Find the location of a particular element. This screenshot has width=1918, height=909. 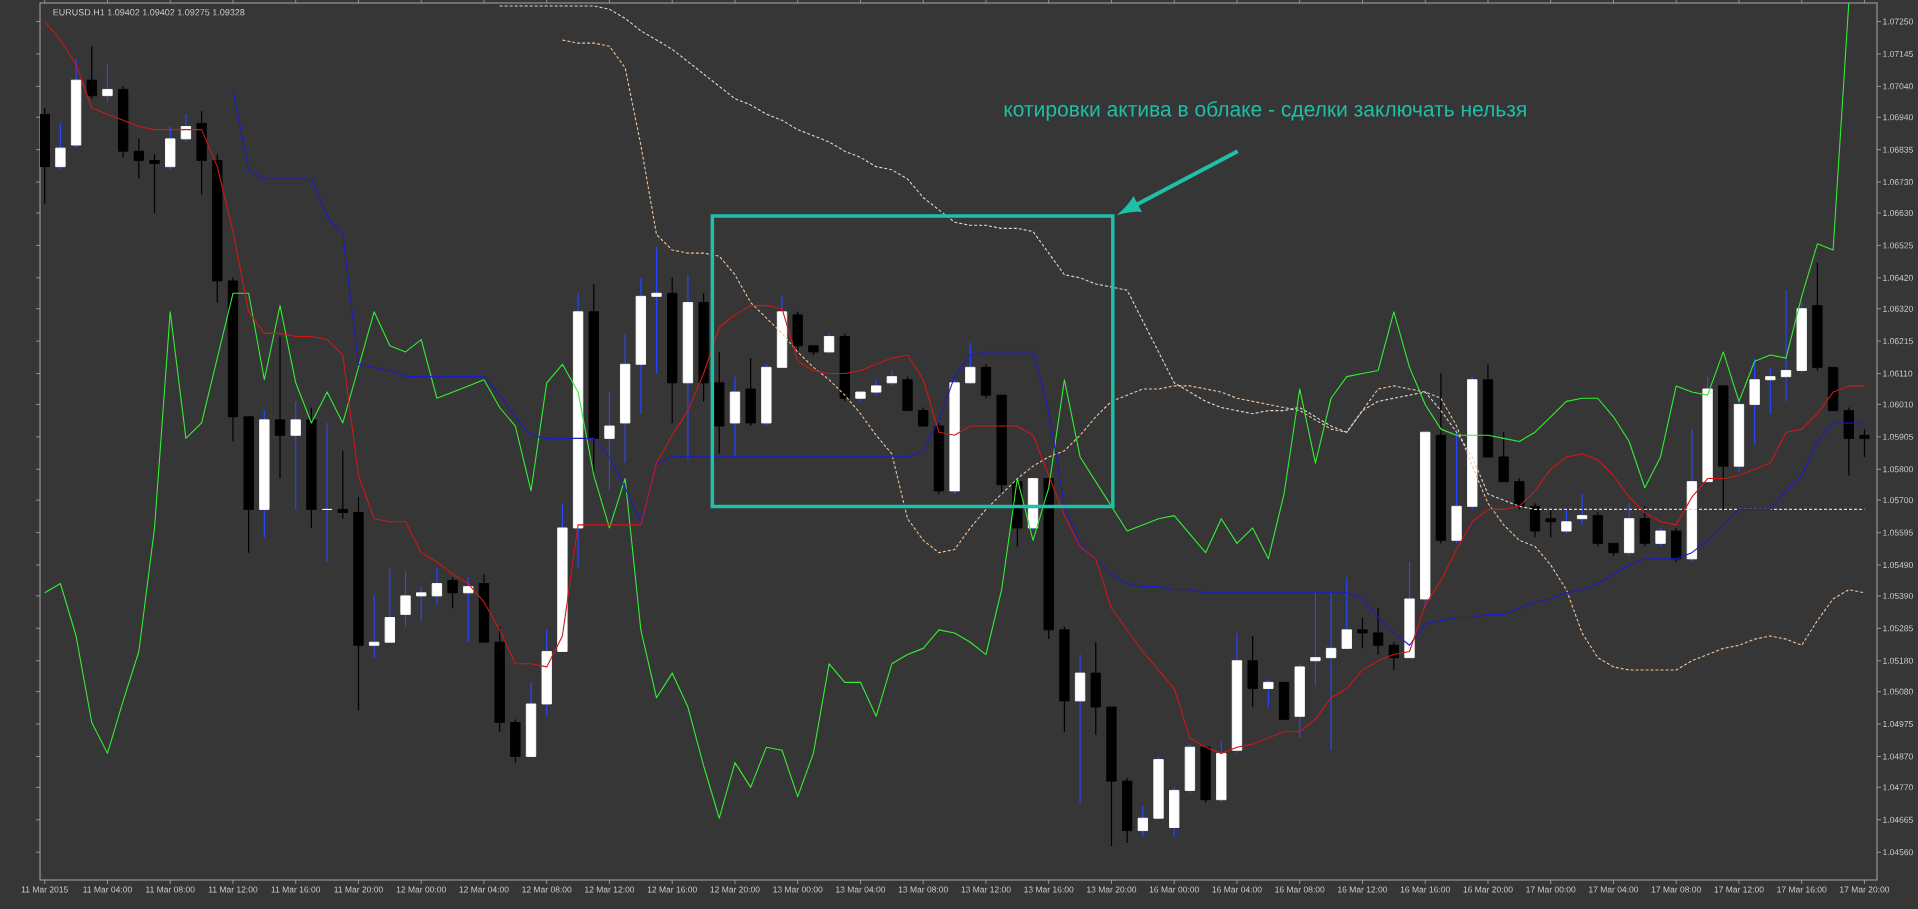

y-tick-label: 1.06420 is located at coordinates (1898, 277).